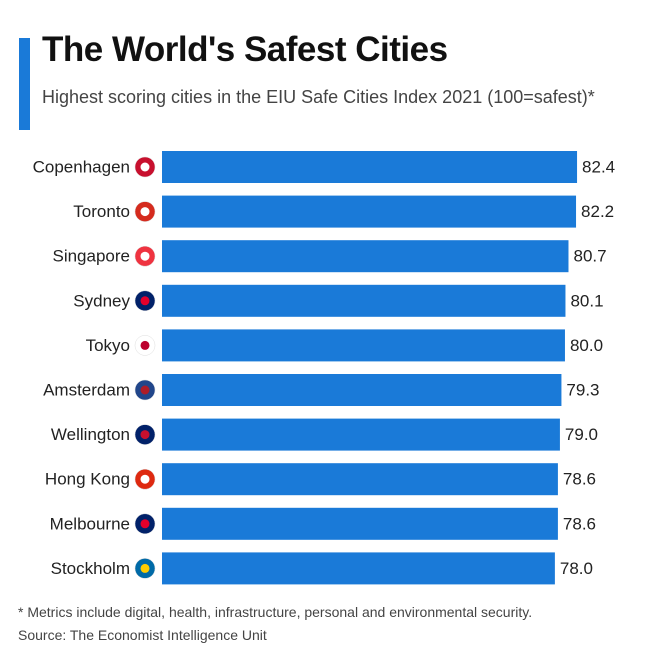  What do you see at coordinates (586, 300) in the screenshot?
I see `value-label: 80.1` at bounding box center [586, 300].